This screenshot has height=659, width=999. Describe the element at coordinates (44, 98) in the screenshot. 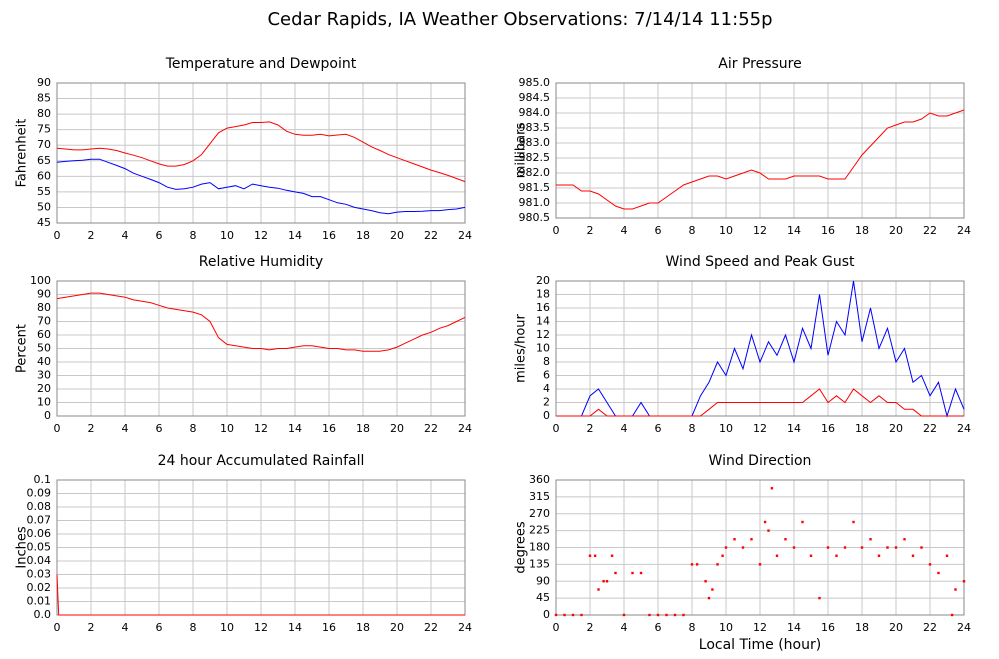

I see `y-tick-label: 85` at that location.